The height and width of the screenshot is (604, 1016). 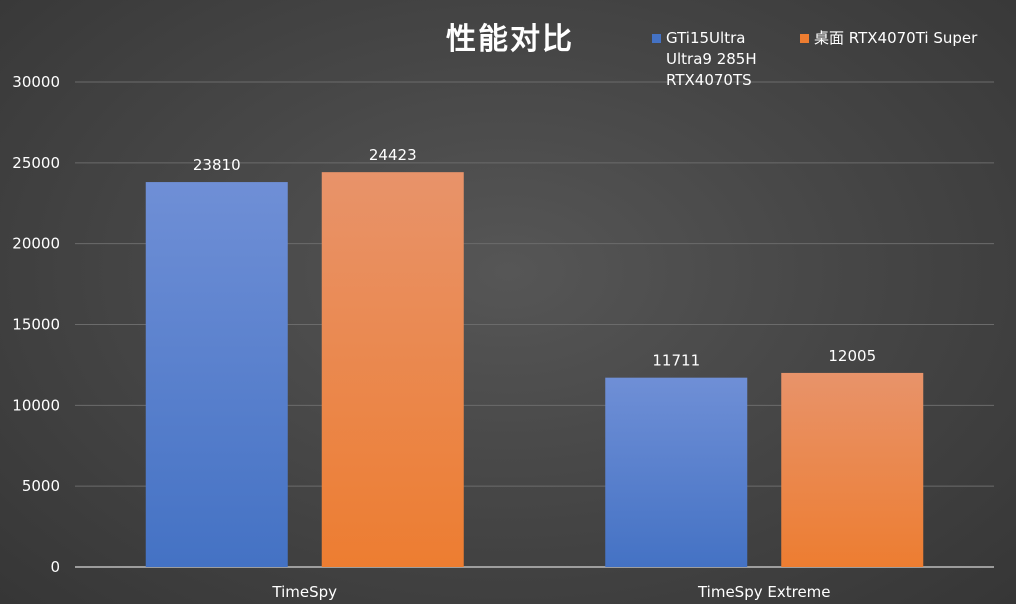 What do you see at coordinates (36, 163) in the screenshot?
I see `y-tick-label: 25000` at bounding box center [36, 163].